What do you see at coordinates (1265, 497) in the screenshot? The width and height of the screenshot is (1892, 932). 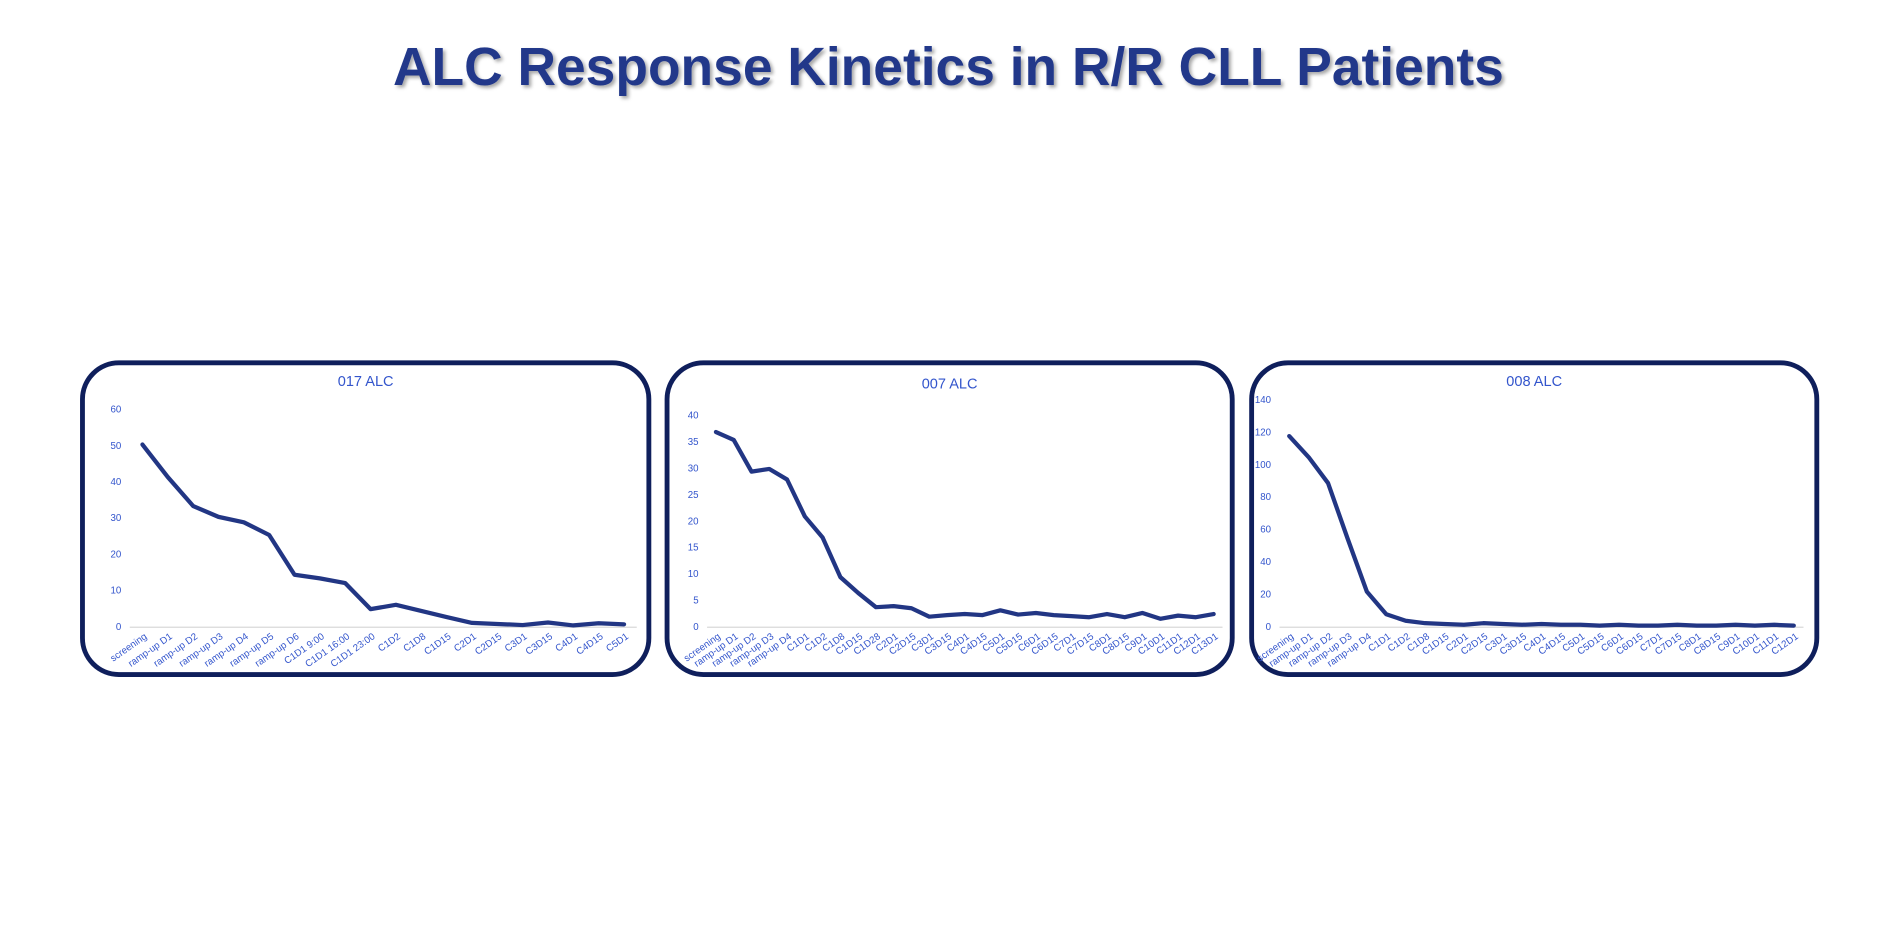 I see `y-tick-label: 80` at bounding box center [1265, 497].